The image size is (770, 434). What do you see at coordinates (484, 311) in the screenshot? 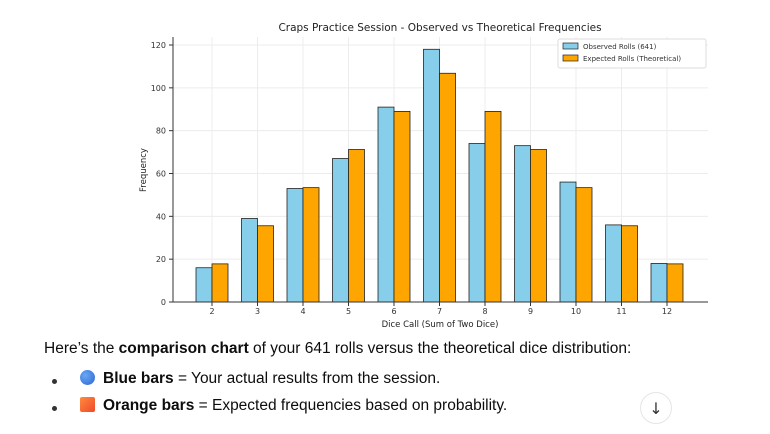
I see `x-tick-label: 8` at bounding box center [484, 311].